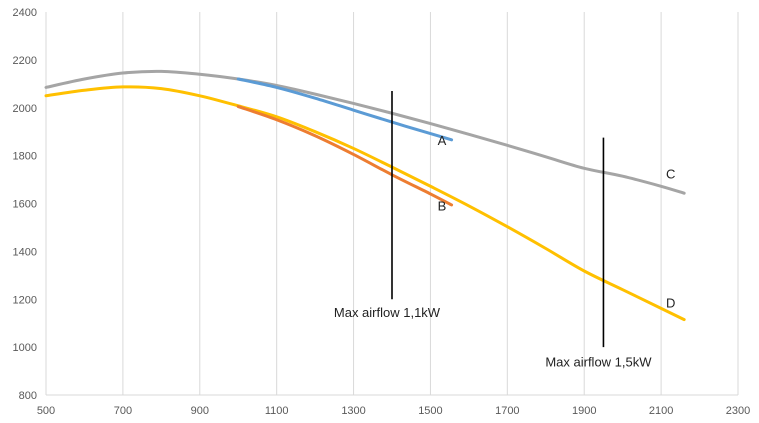  I want to click on y-tick-label-2200: 2200, so click(25, 61).